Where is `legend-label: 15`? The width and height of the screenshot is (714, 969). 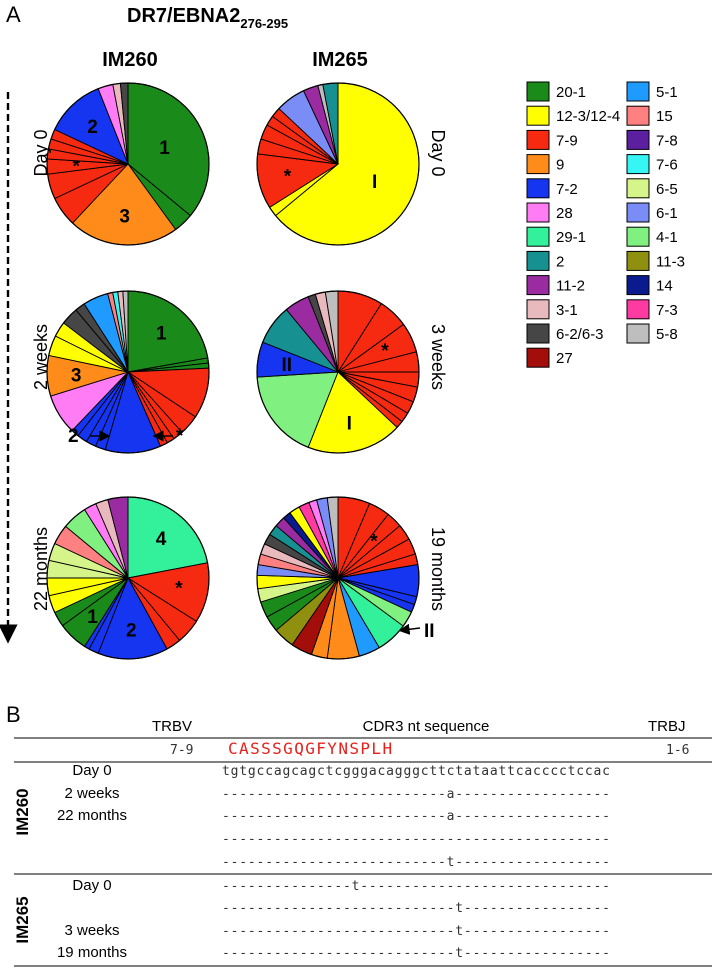
legend-label: 15 is located at coordinates (664, 116).